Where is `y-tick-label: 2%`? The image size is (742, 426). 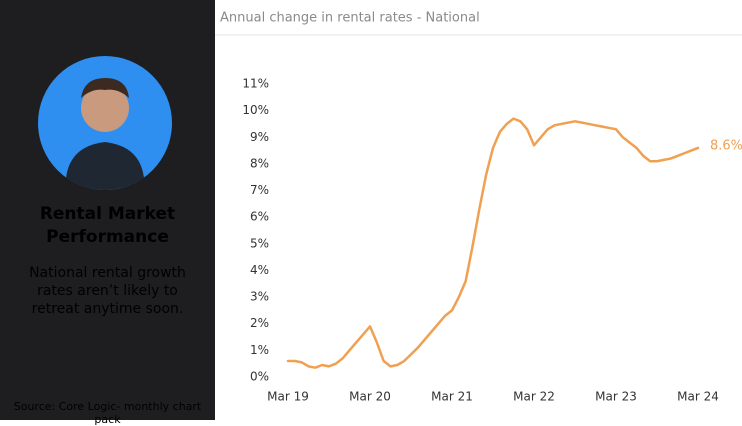 y-tick-label: 2% is located at coordinates (259, 323).